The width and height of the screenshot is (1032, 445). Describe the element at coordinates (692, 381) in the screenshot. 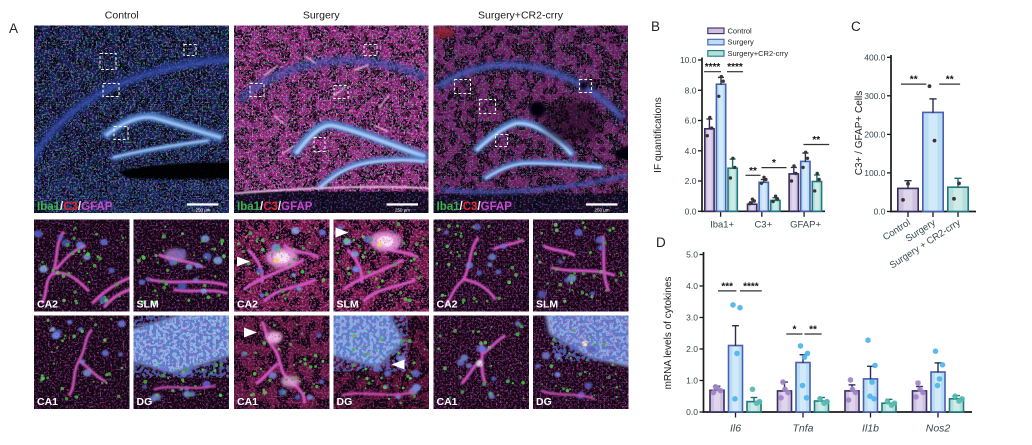

I see `svg-text: 1.0` at that location.